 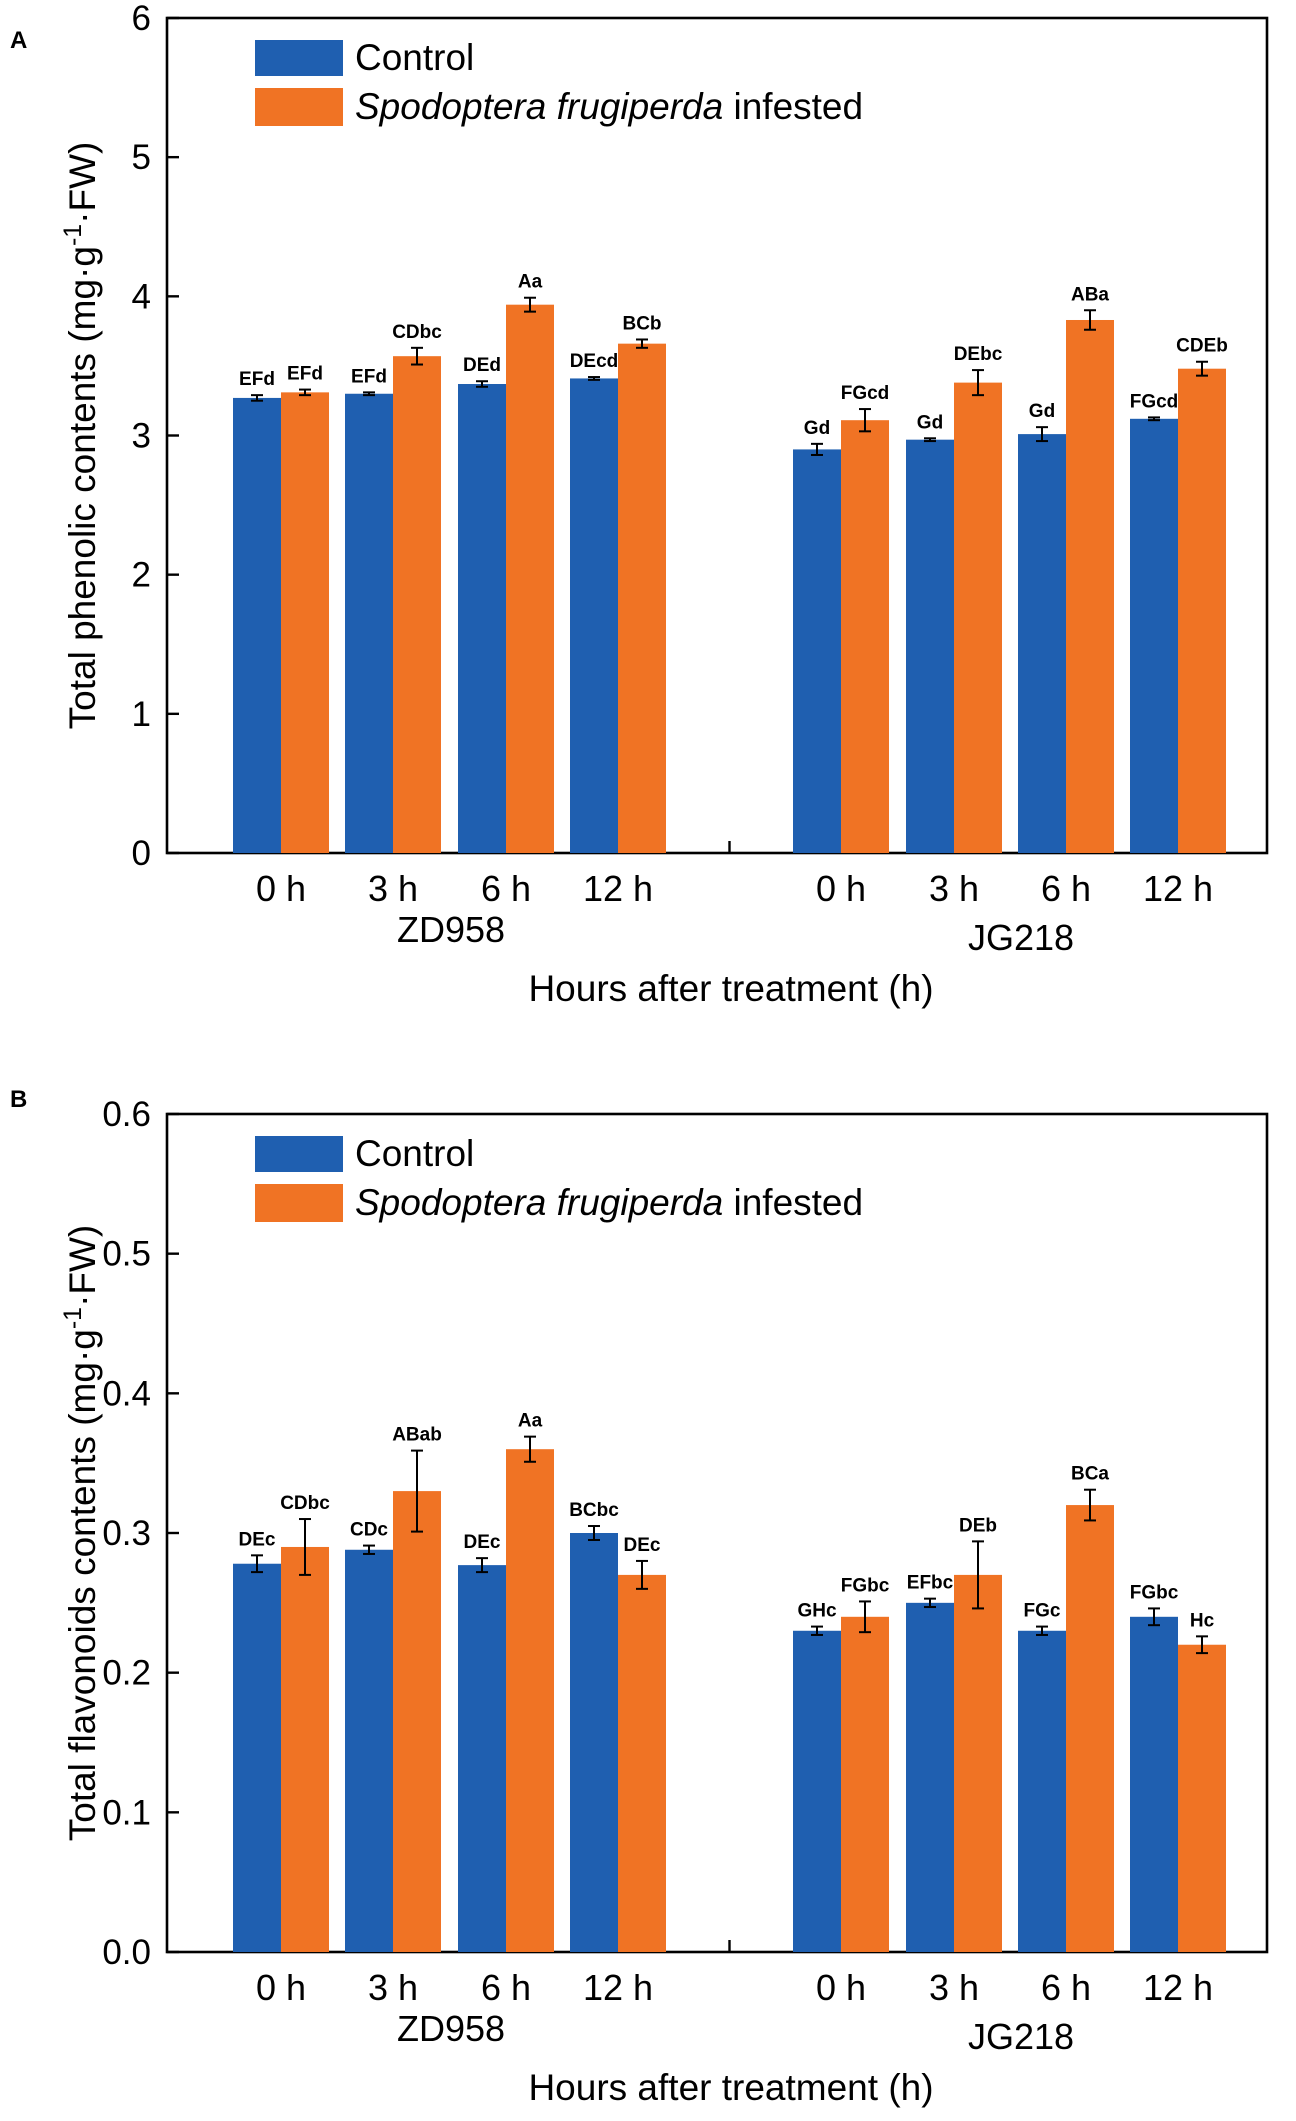 I want to click on y-tick-label: 0.1, so click(x=126, y=1812).